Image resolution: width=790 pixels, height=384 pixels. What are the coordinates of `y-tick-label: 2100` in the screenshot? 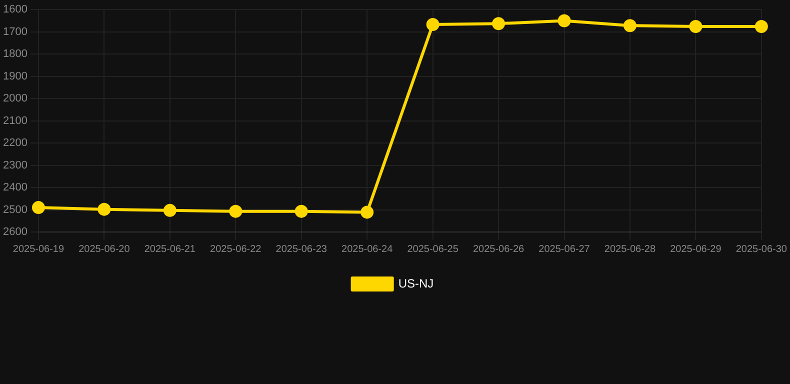 It's located at (15, 120).